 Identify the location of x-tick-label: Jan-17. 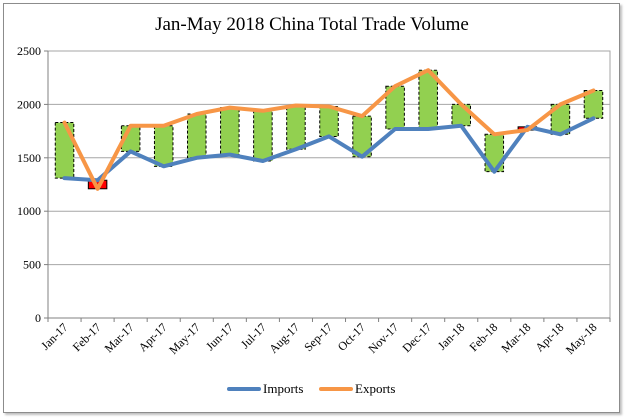
(54, 336).